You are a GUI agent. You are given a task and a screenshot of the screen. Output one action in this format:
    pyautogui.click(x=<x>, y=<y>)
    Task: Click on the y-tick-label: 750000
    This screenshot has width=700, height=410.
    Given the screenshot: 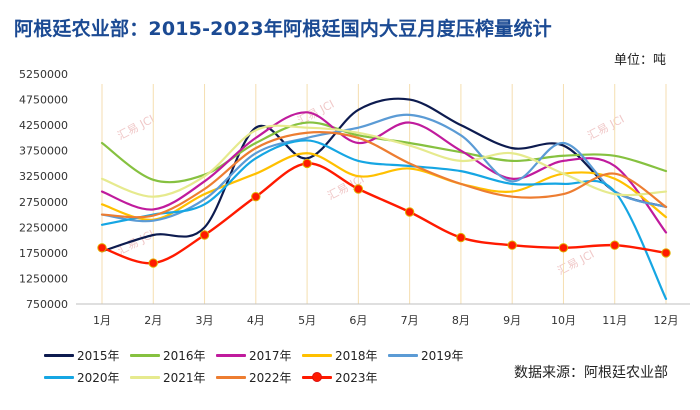 What is the action you would take?
    pyautogui.click(x=47, y=304)
    